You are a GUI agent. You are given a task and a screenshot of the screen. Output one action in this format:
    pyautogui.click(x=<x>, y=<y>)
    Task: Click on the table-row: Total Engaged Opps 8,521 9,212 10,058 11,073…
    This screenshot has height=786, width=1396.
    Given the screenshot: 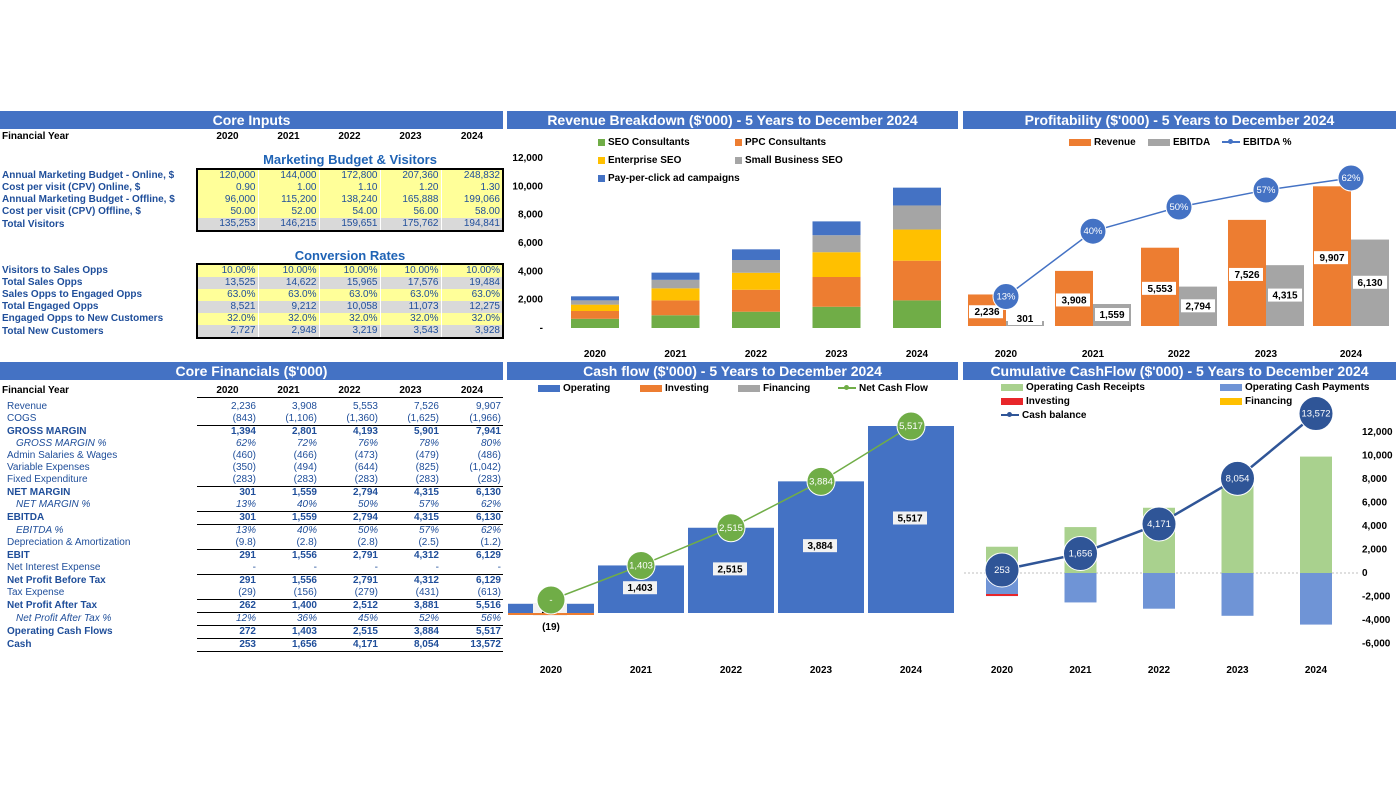 What is the action you would take?
    pyautogui.click(x=252, y=307)
    